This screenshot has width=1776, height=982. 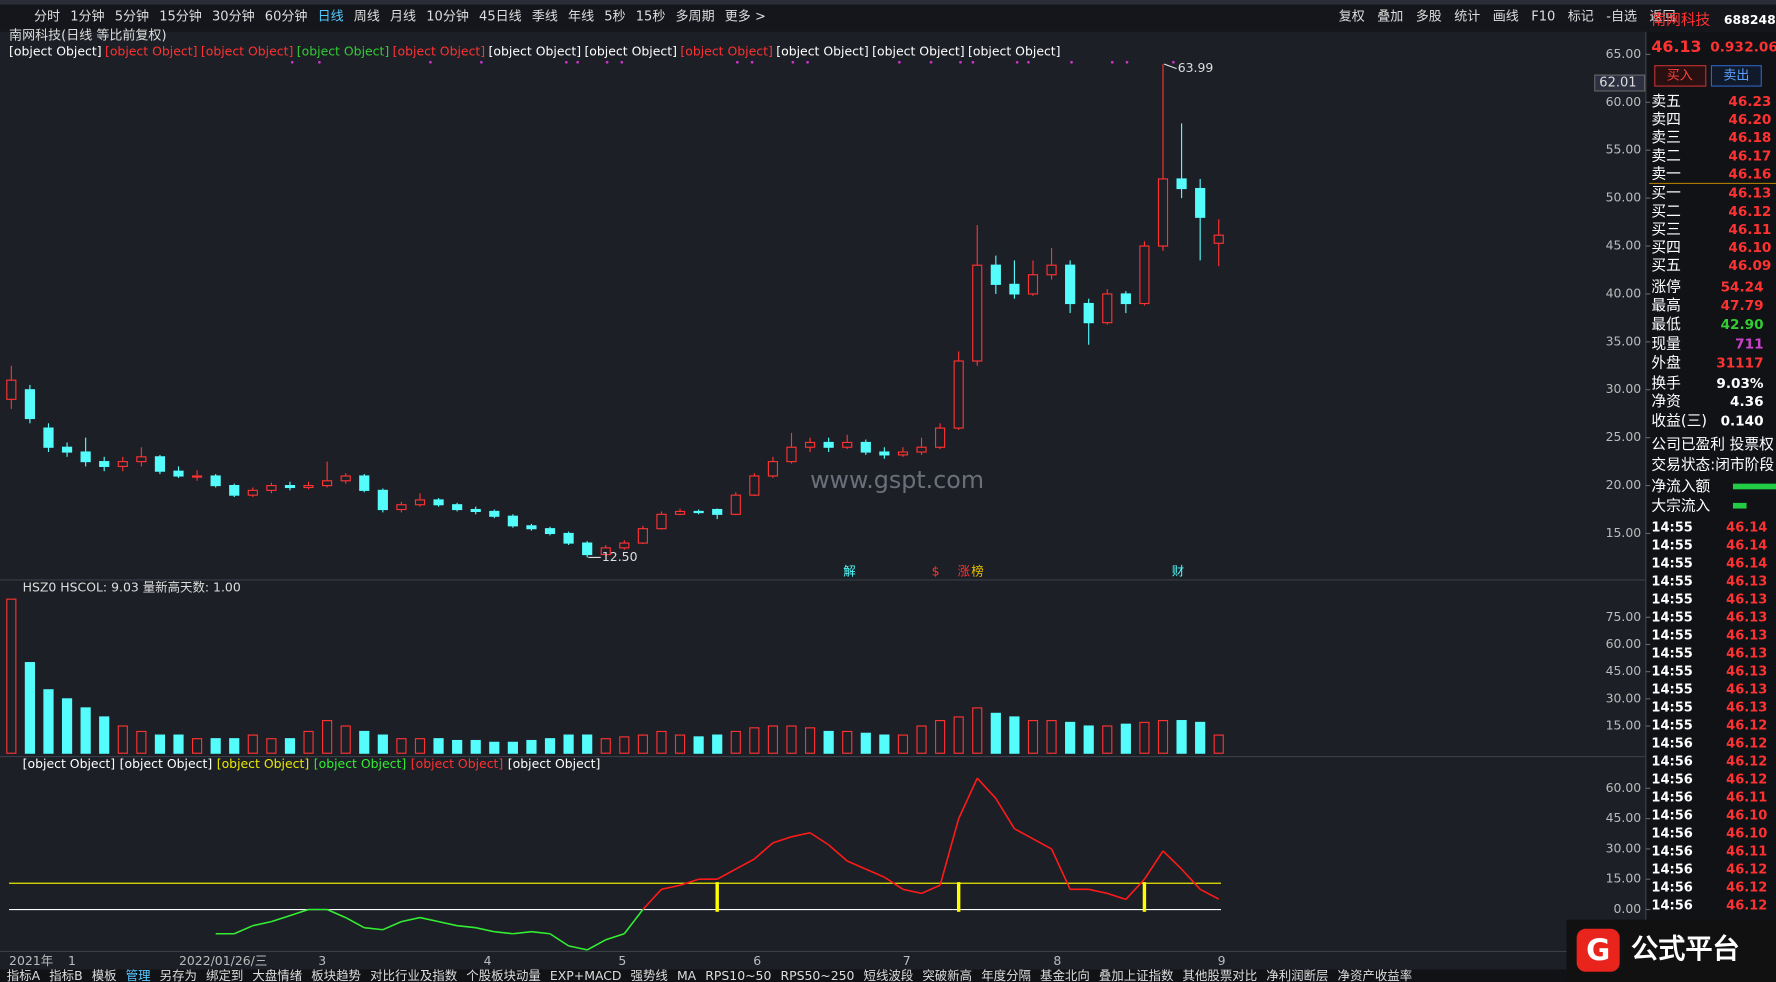 I want to click on toolbar-right-item: -自选, so click(x=1621, y=16).